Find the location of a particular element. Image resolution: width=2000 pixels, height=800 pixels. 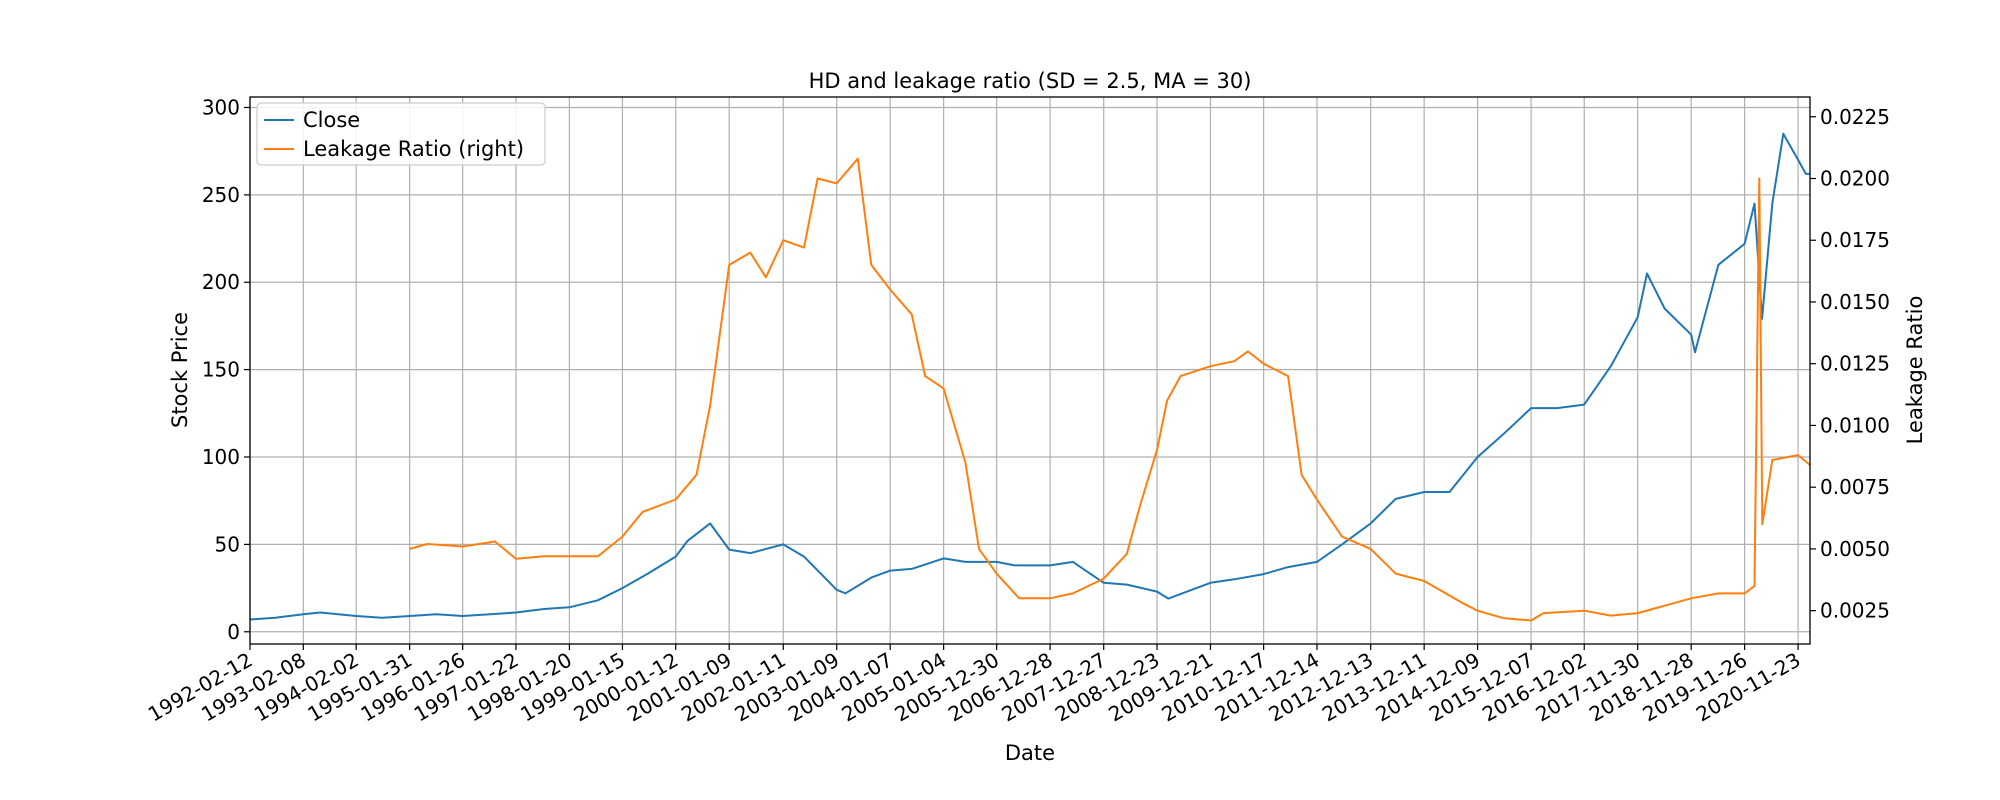

x-axis-label: Date is located at coordinates (1030, 753).